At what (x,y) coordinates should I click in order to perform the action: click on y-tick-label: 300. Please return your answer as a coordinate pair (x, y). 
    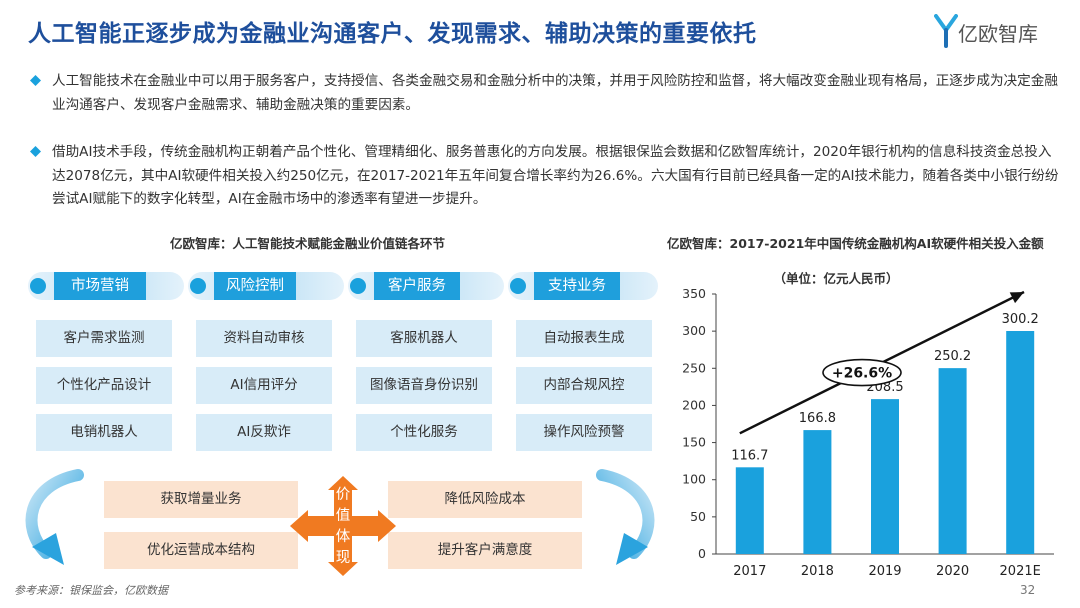
    Looking at the image, I should click on (694, 330).